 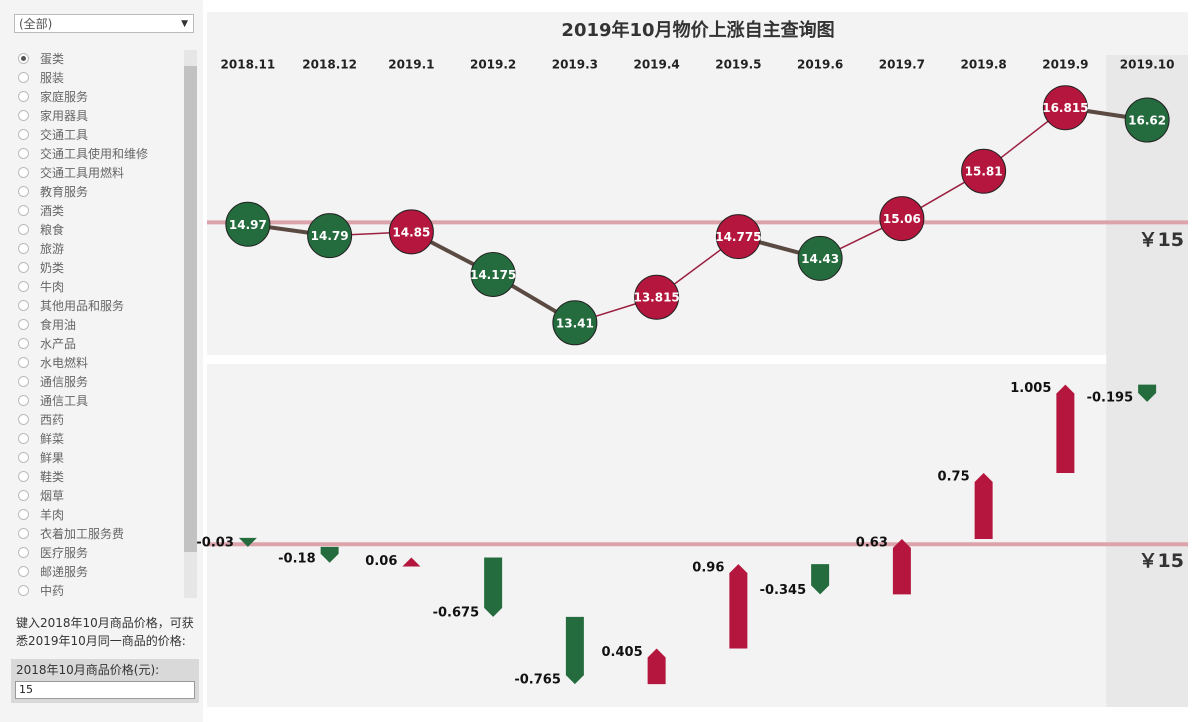 What do you see at coordinates (100, 305) in the screenshot?
I see `category-option: 其他用品和服务` at bounding box center [100, 305].